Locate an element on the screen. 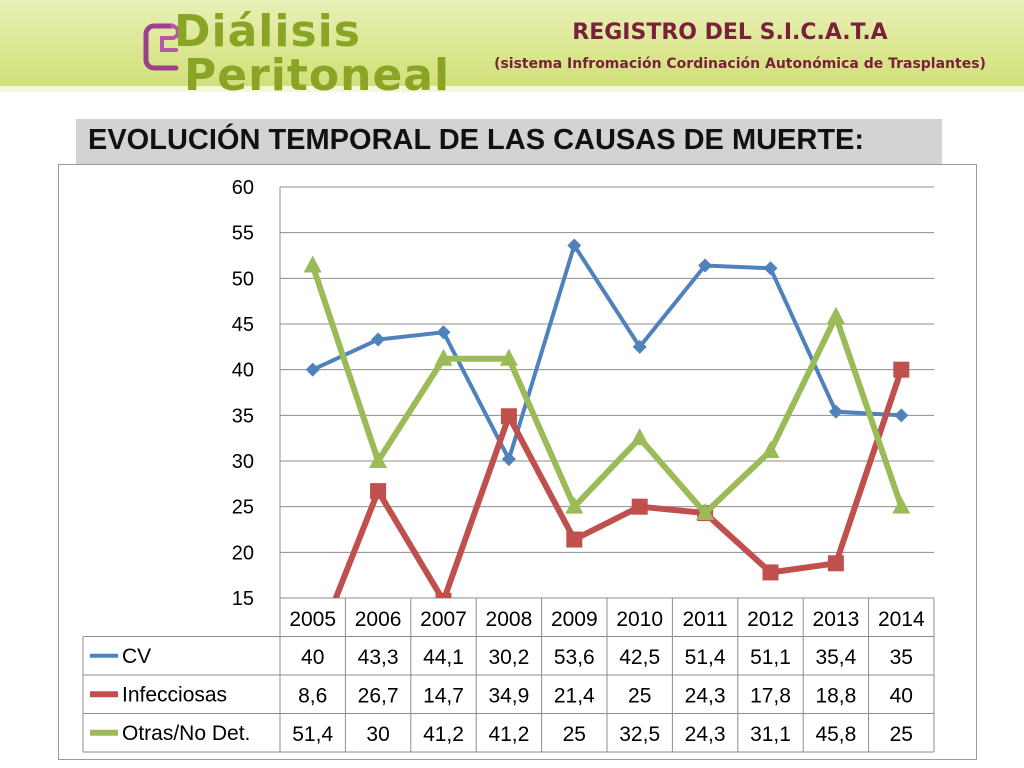 This screenshot has height=768, width=1024. header-stripe is located at coordinates (512, 89).